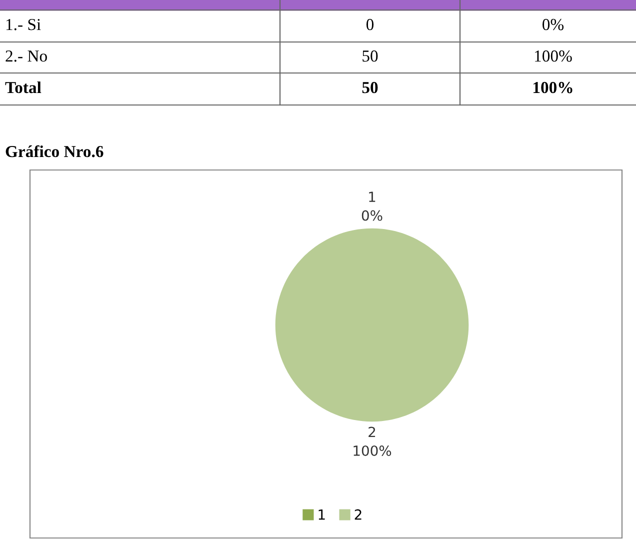 The image size is (636, 541). What do you see at coordinates (321, 514) in the screenshot?
I see `legend-label: 1` at bounding box center [321, 514].